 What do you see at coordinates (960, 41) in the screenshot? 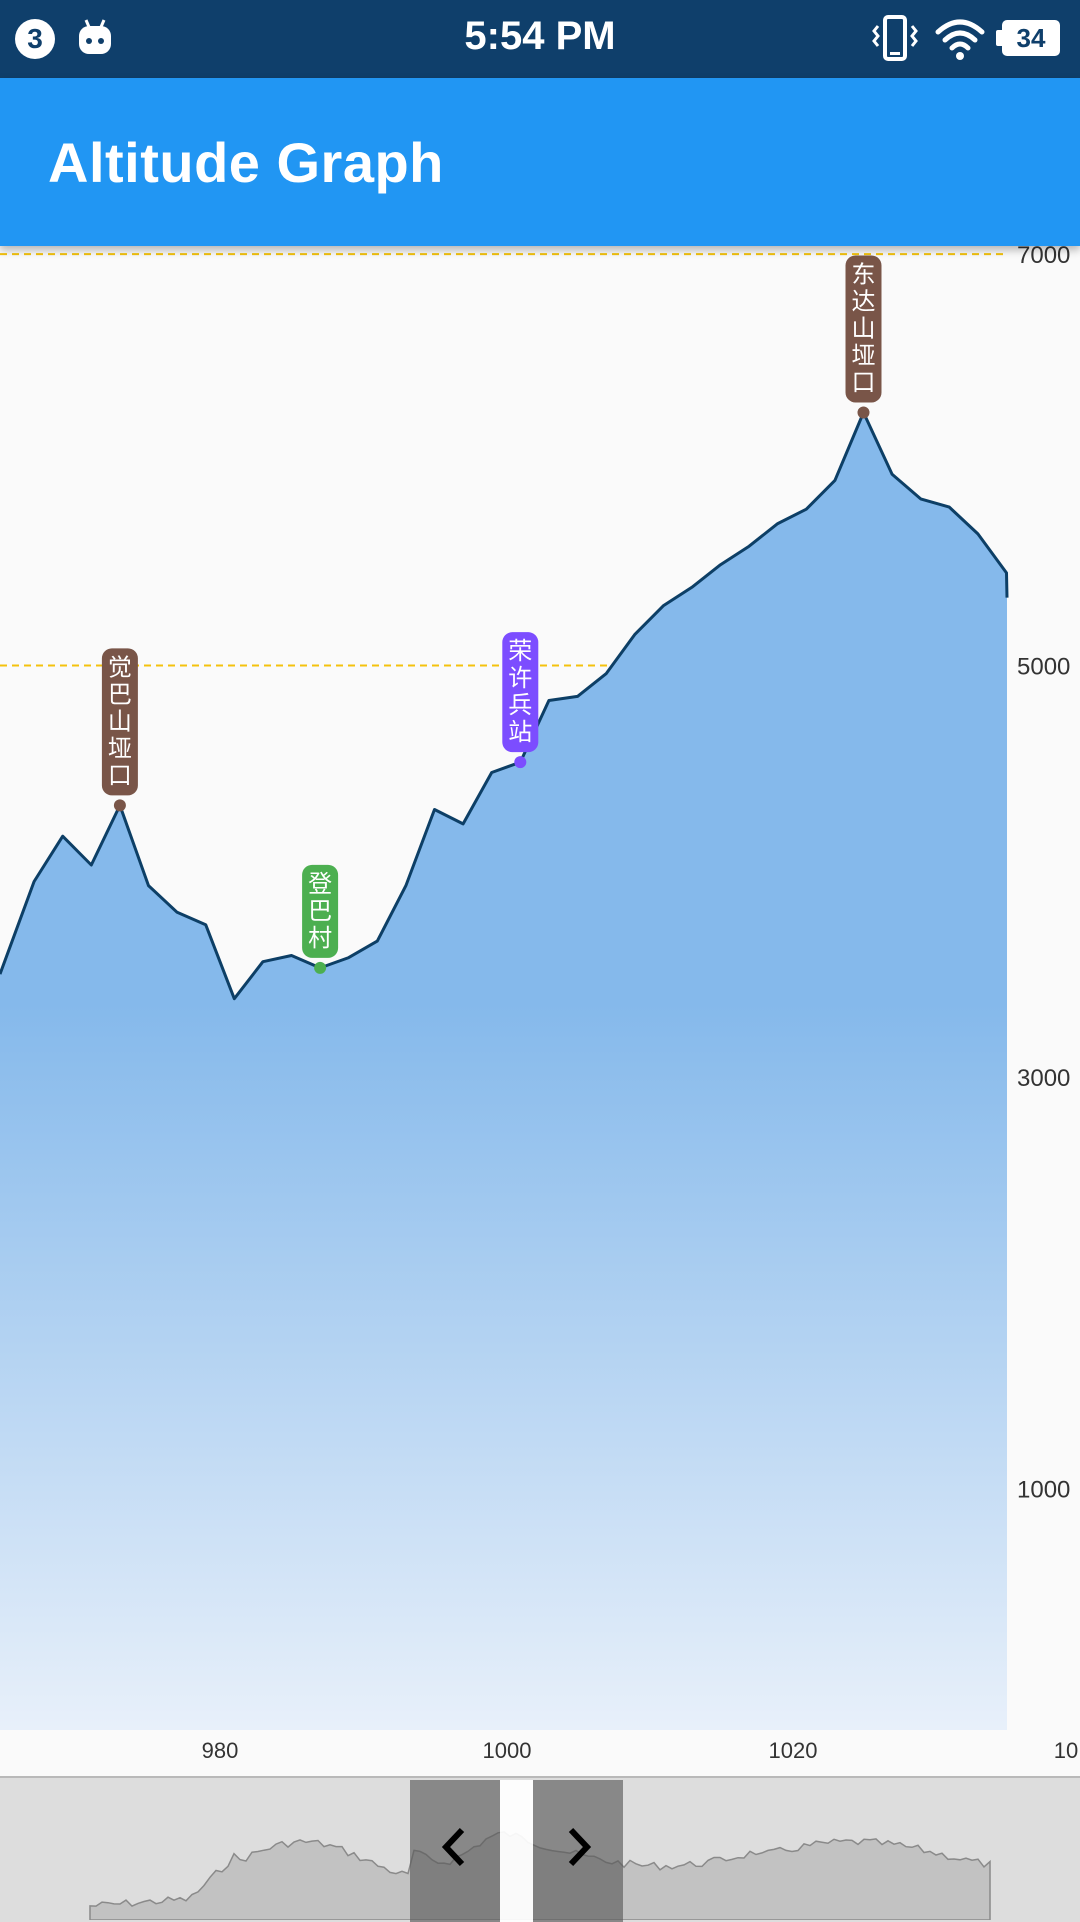
I see `wifi-icon` at bounding box center [960, 41].